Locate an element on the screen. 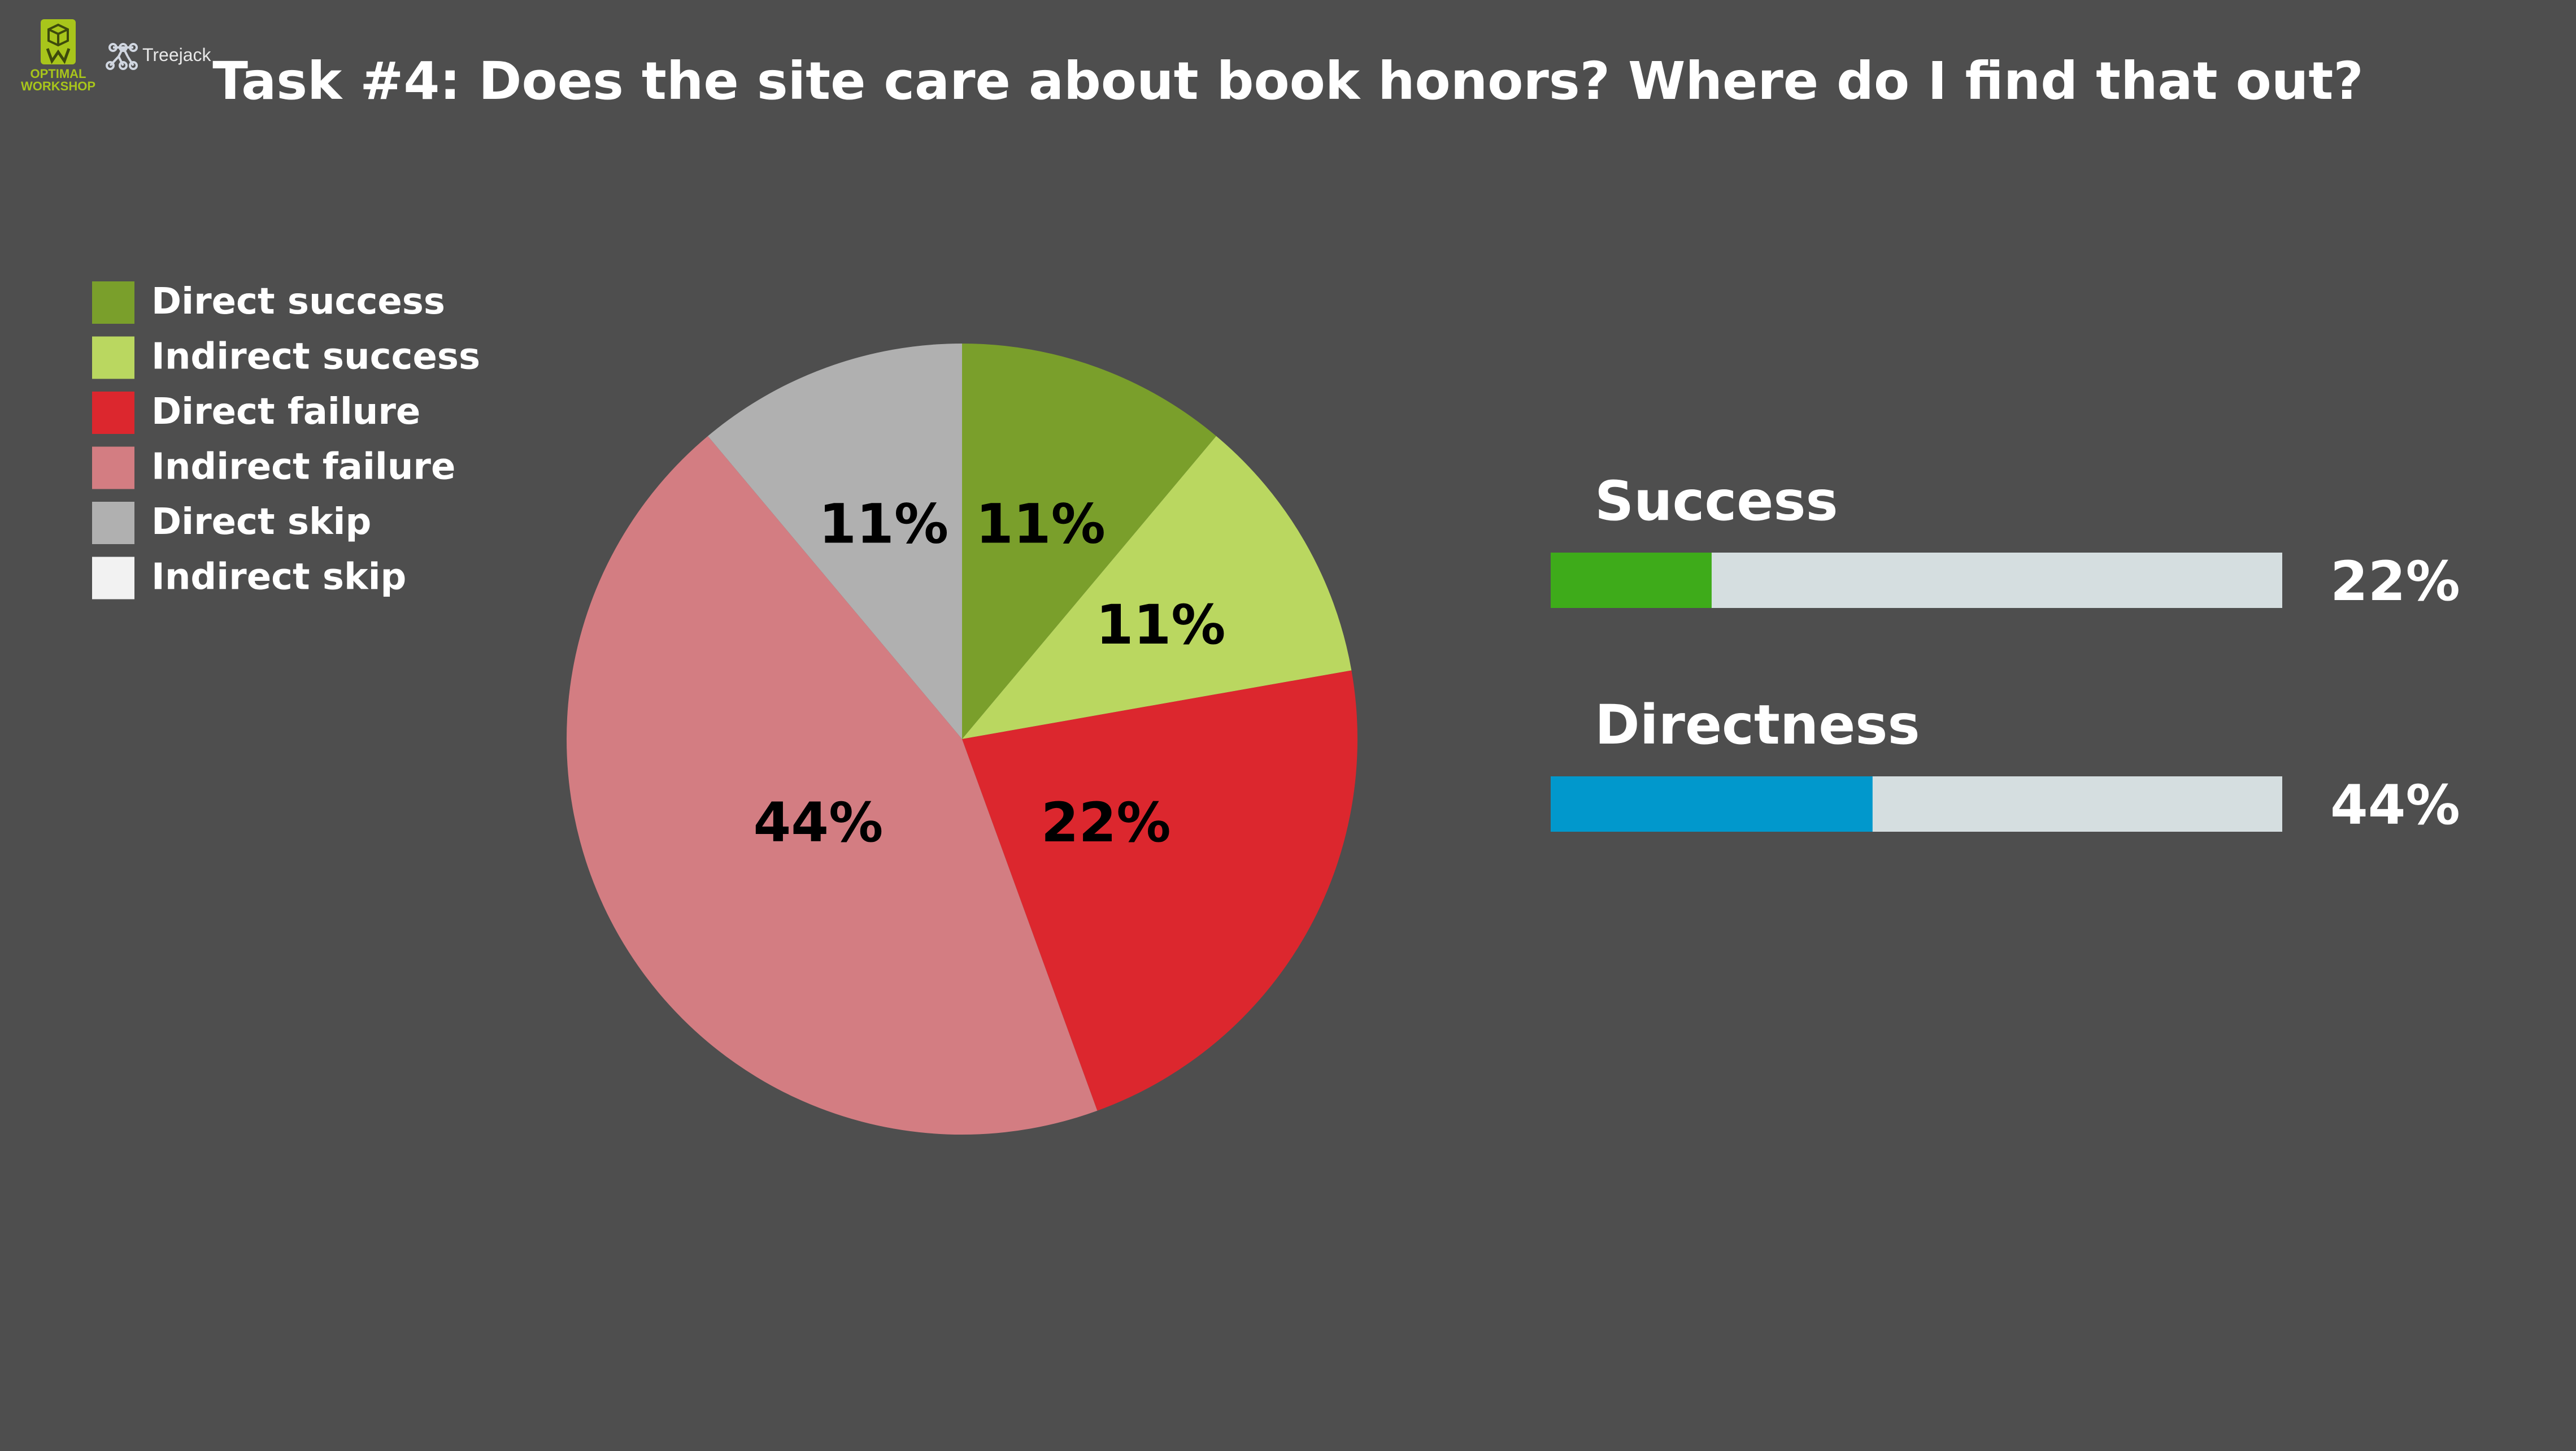  pie-label-direct-success: 11% is located at coordinates (1041, 523).